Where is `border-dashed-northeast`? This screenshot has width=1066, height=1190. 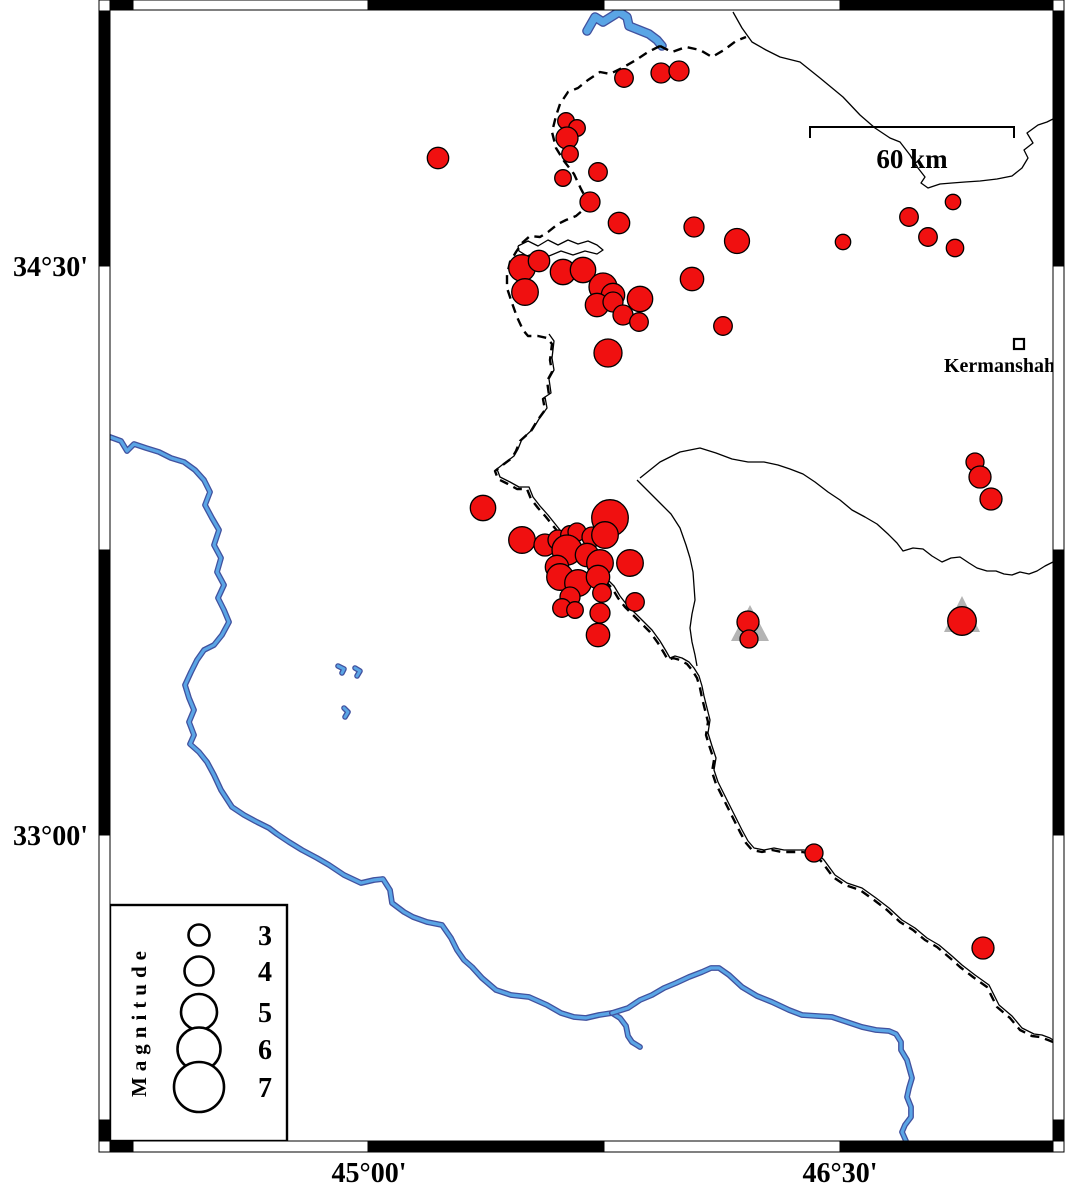
border-dashed-northeast is located at coordinates (703, 47).